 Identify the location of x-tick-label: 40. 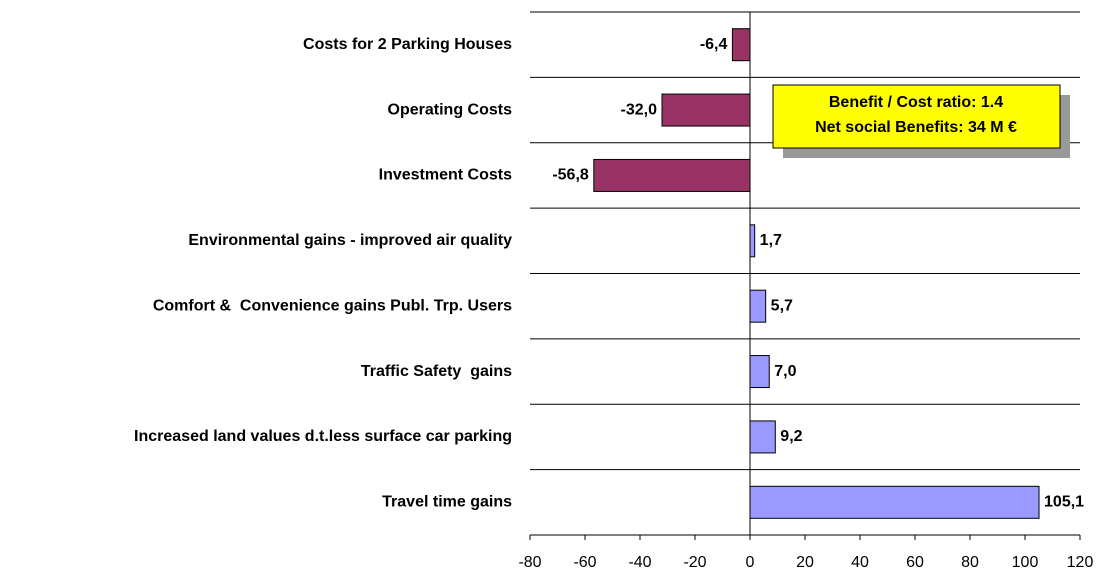
(860, 562).